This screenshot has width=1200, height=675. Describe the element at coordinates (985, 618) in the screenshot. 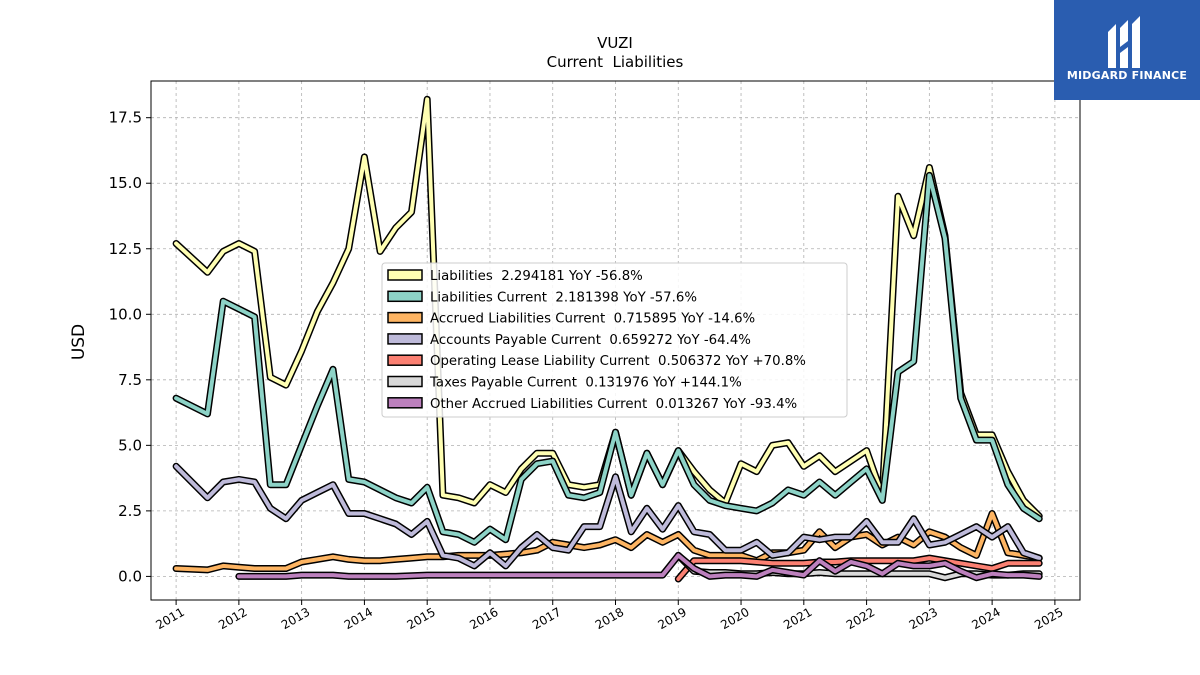

I see `x-tick-label: 2024` at that location.